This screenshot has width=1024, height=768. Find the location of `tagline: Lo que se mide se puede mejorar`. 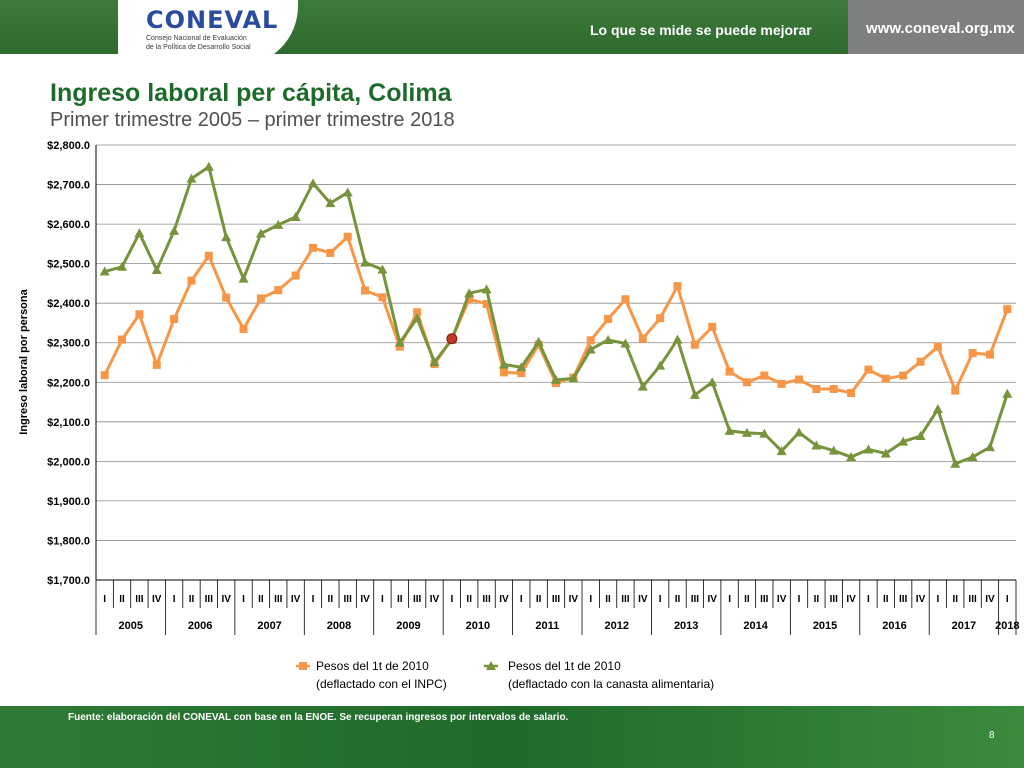

tagline: Lo que se mide se puede mejorar is located at coordinates (701, 30).